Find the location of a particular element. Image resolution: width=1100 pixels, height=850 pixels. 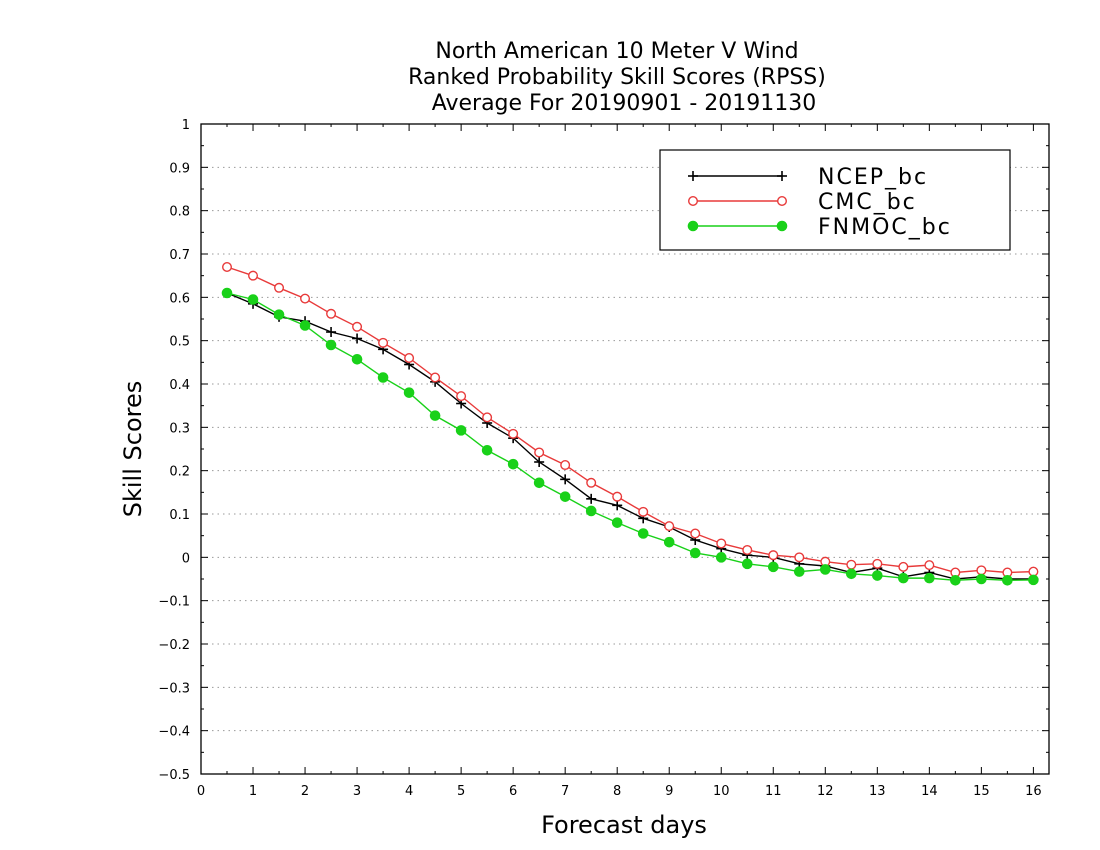

title-line-1: North American 10 Meter V Wind is located at coordinates (616, 51).